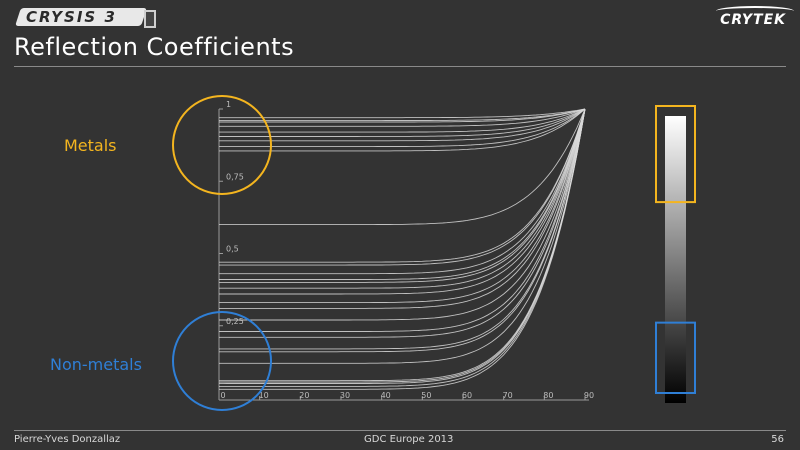 The width and height of the screenshot is (800, 450). What do you see at coordinates (386, 395) in the screenshot?
I see `x-tick-label: 40` at bounding box center [386, 395].